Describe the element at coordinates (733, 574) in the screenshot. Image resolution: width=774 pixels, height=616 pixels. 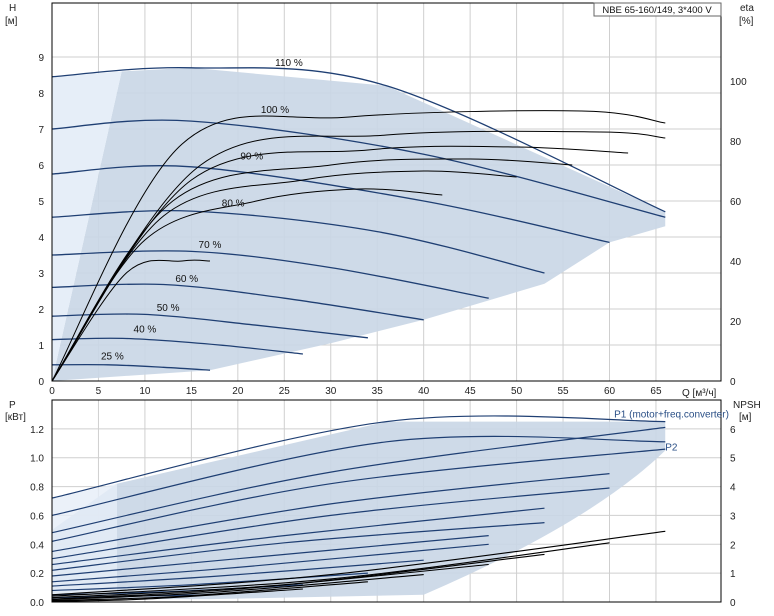
I see `npsh-tick-label-1: 1` at that location.